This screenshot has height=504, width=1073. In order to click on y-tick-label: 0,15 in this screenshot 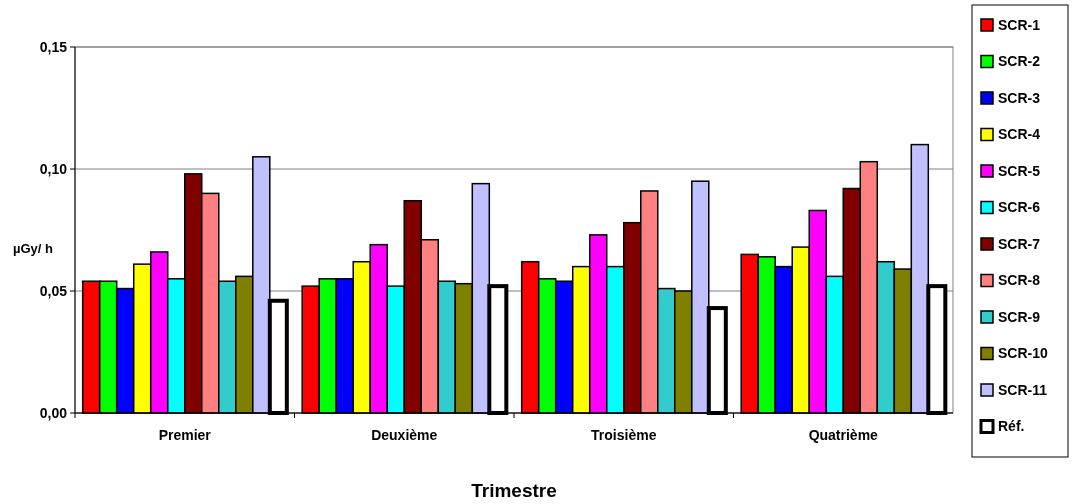, I will do `click(53, 46)`.